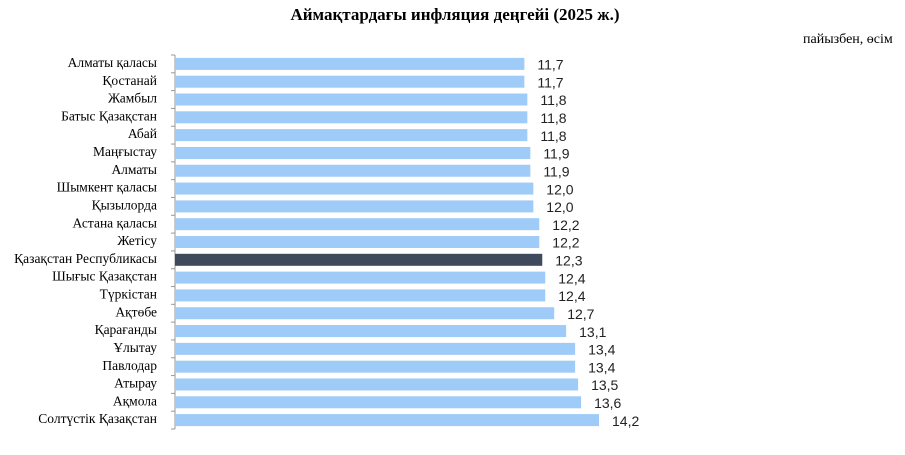 The width and height of the screenshot is (905, 455). What do you see at coordinates (592, 332) in the screenshot?
I see `value-label: 13,1` at bounding box center [592, 332].